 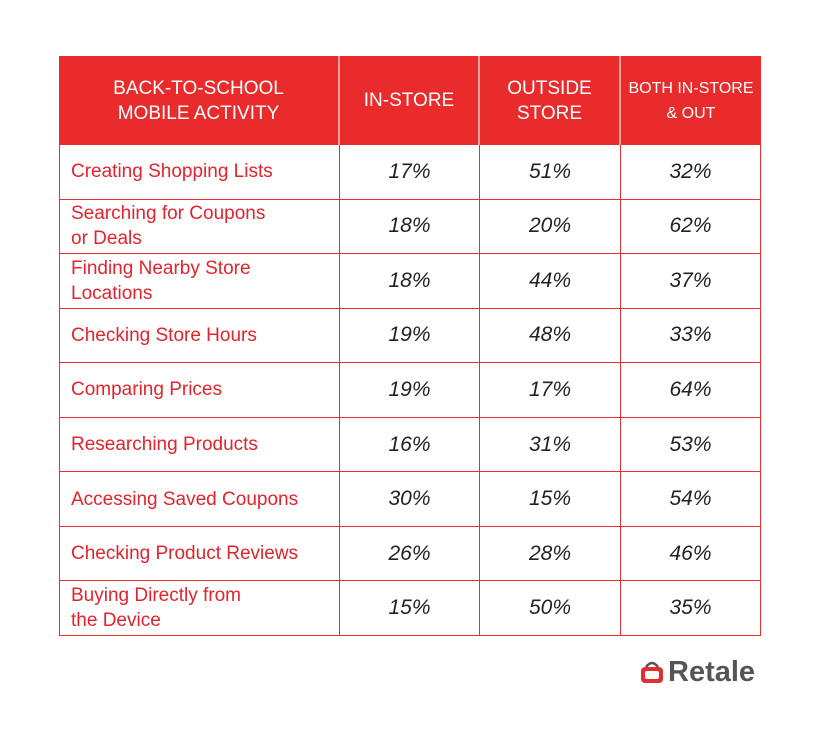 I want to click on row-label-cell: Searching for Coupons or Deals, so click(x=199, y=227).